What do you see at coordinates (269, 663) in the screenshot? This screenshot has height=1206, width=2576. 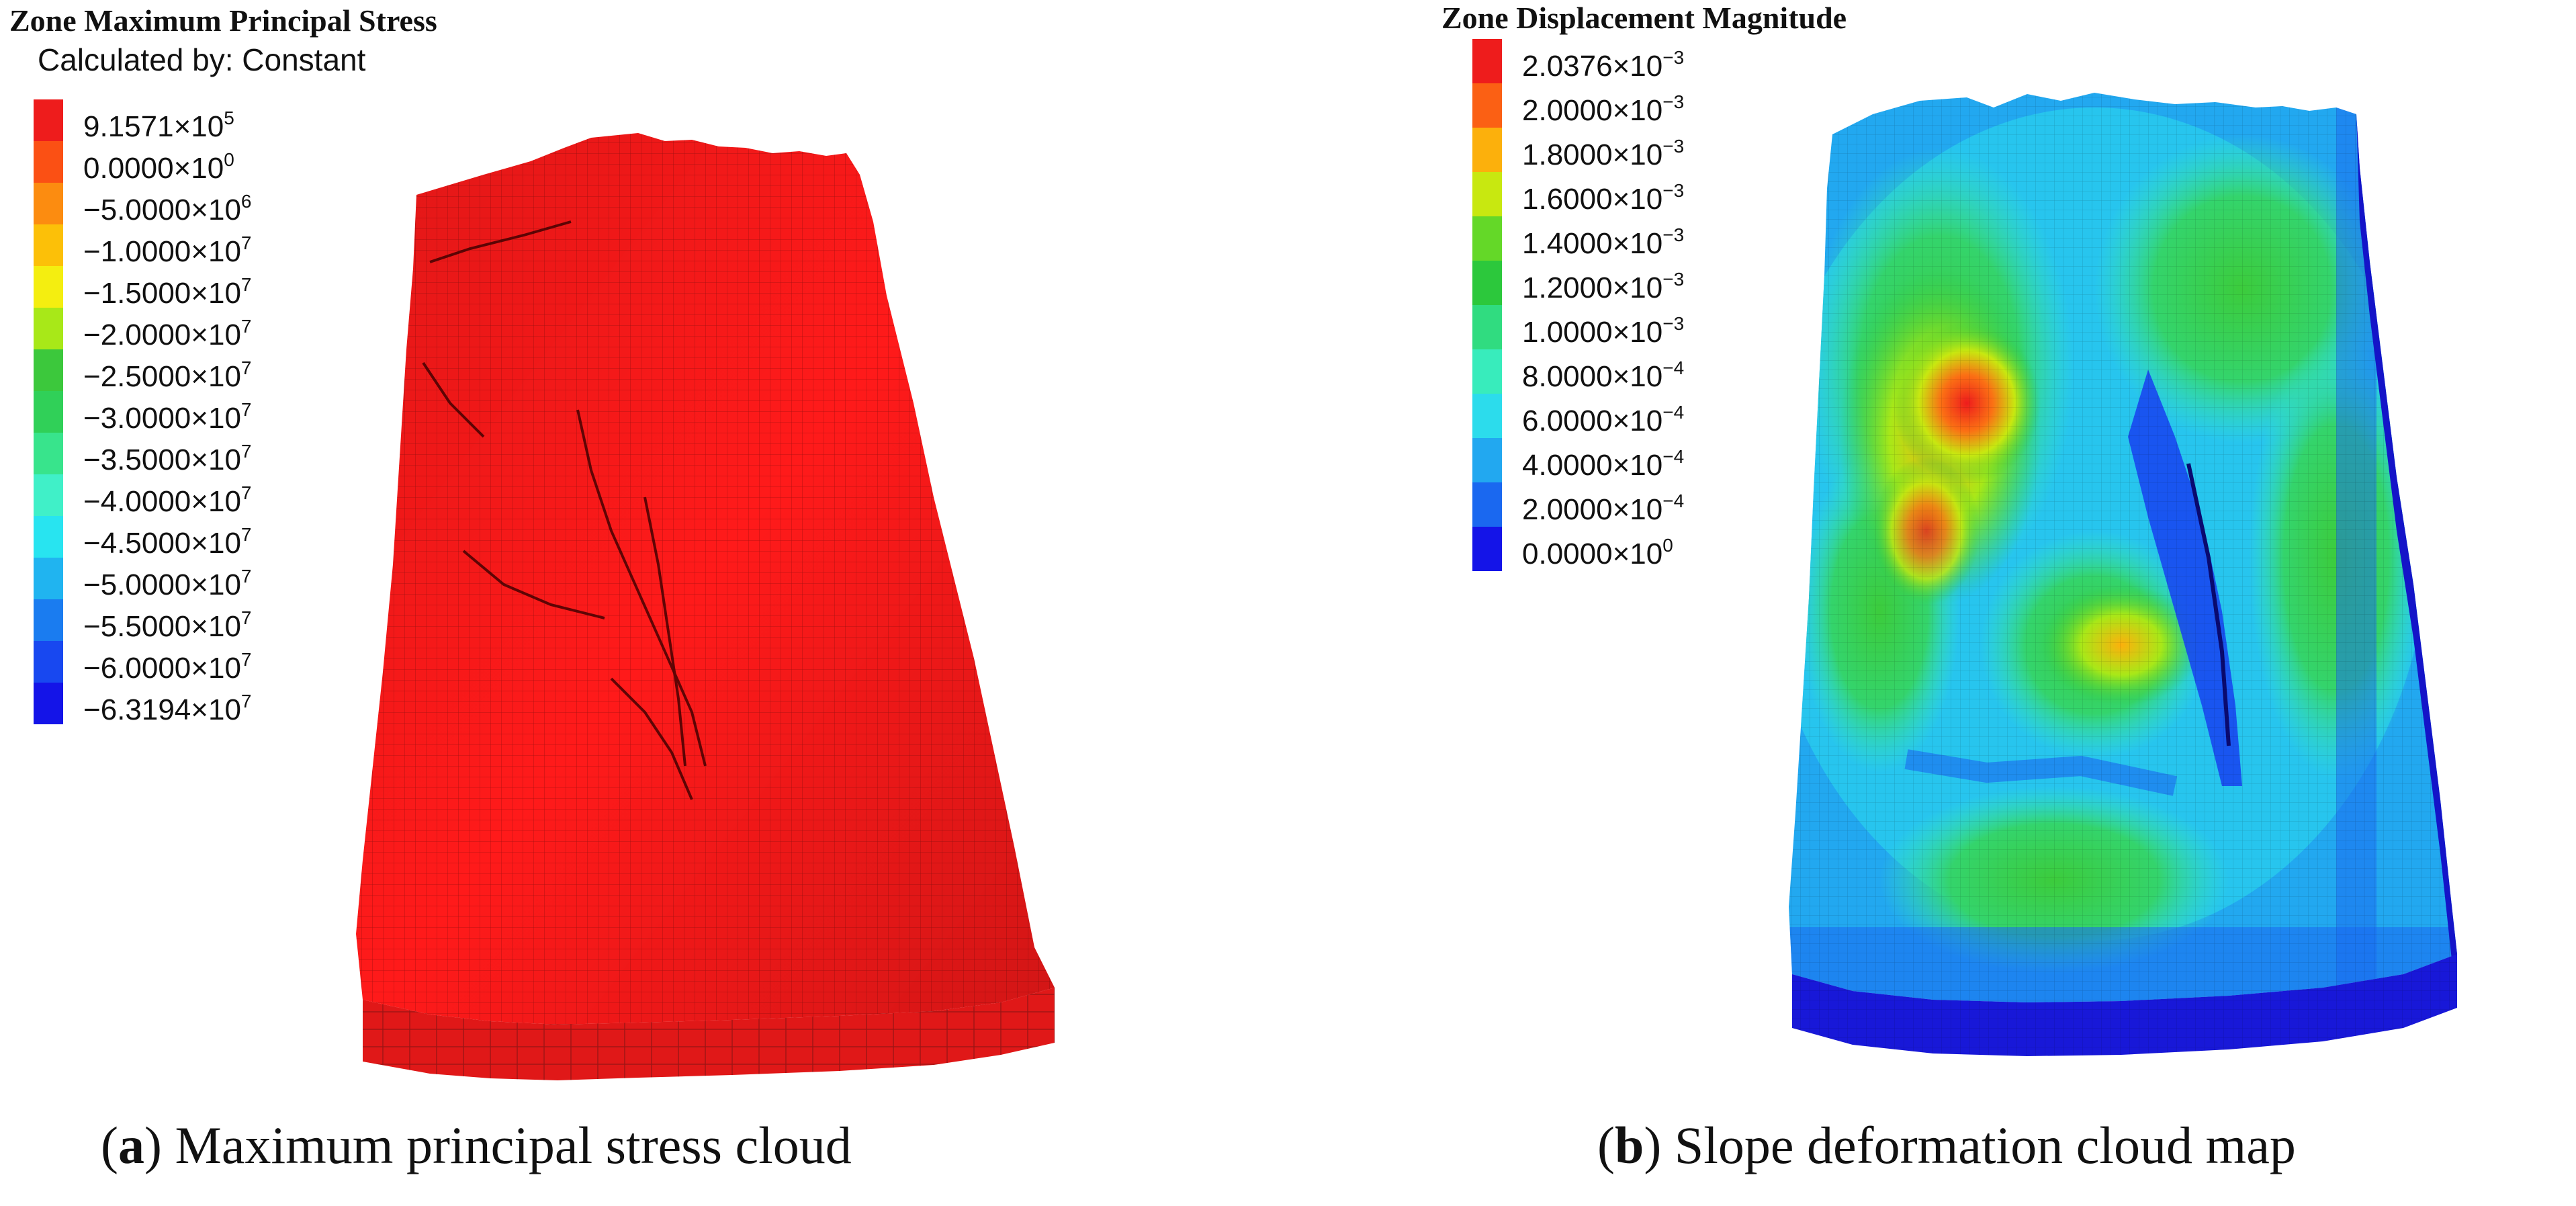 I see `legend-entry: −6.0000×107` at bounding box center [269, 663].